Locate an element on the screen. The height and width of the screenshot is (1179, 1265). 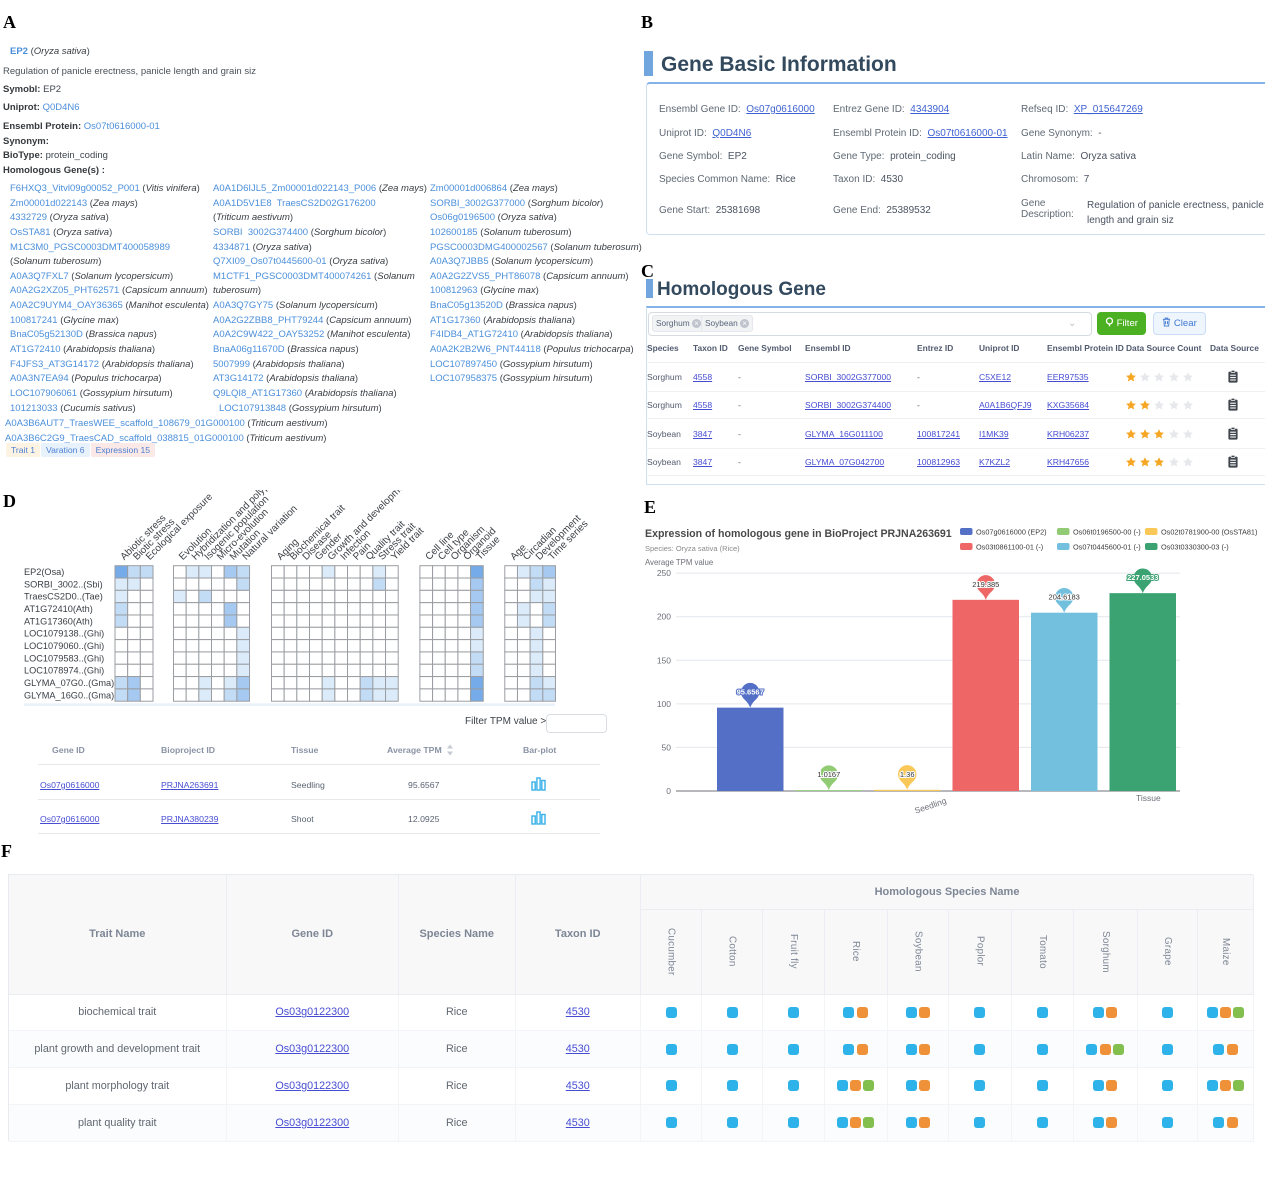
svg-text: Average TPM value is located at coordinates (679, 562).